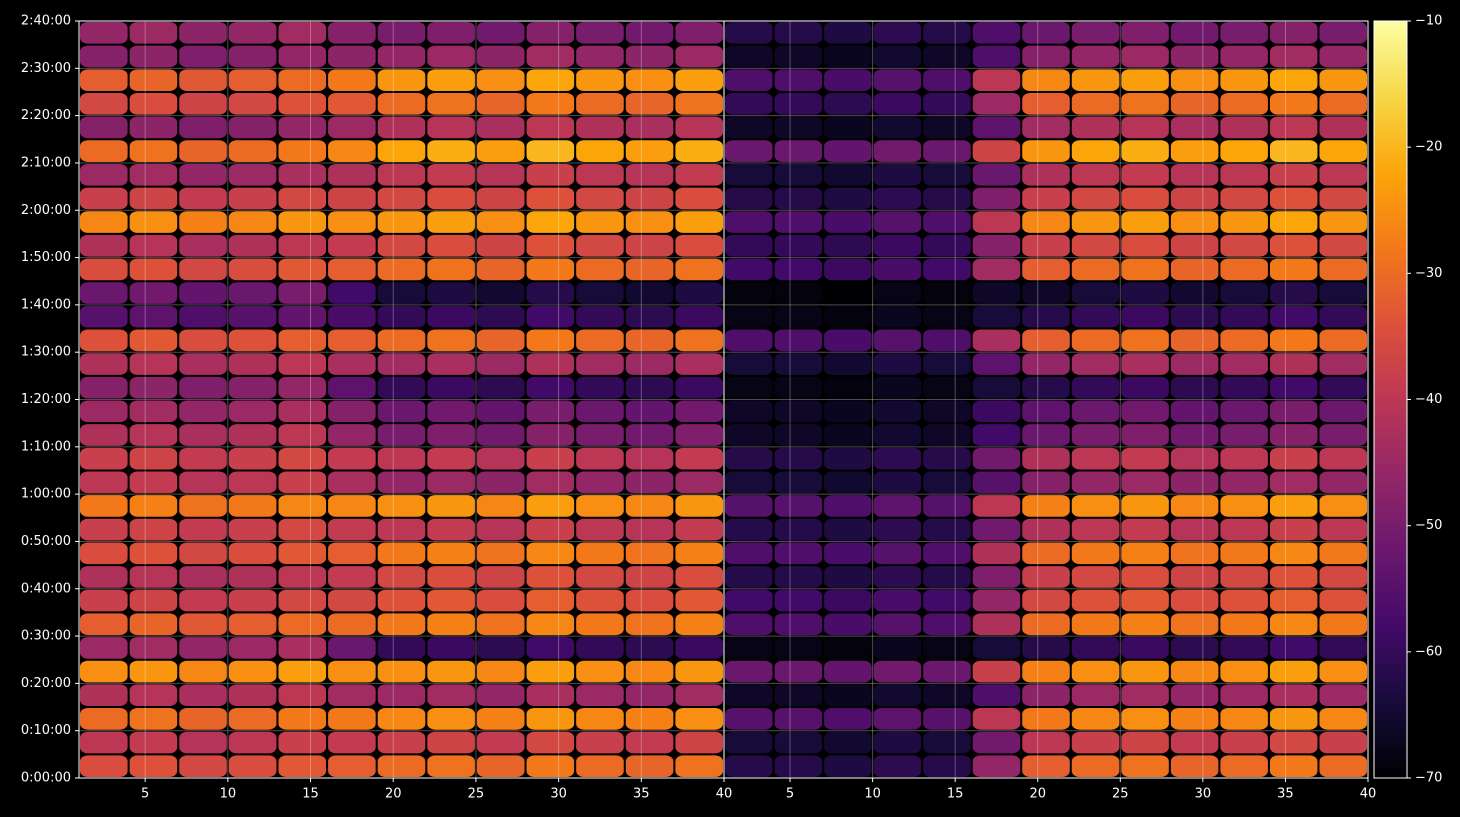 The width and height of the screenshot is (1460, 817). I want to click on colorbar-tick-label: −30, so click(1428, 273).